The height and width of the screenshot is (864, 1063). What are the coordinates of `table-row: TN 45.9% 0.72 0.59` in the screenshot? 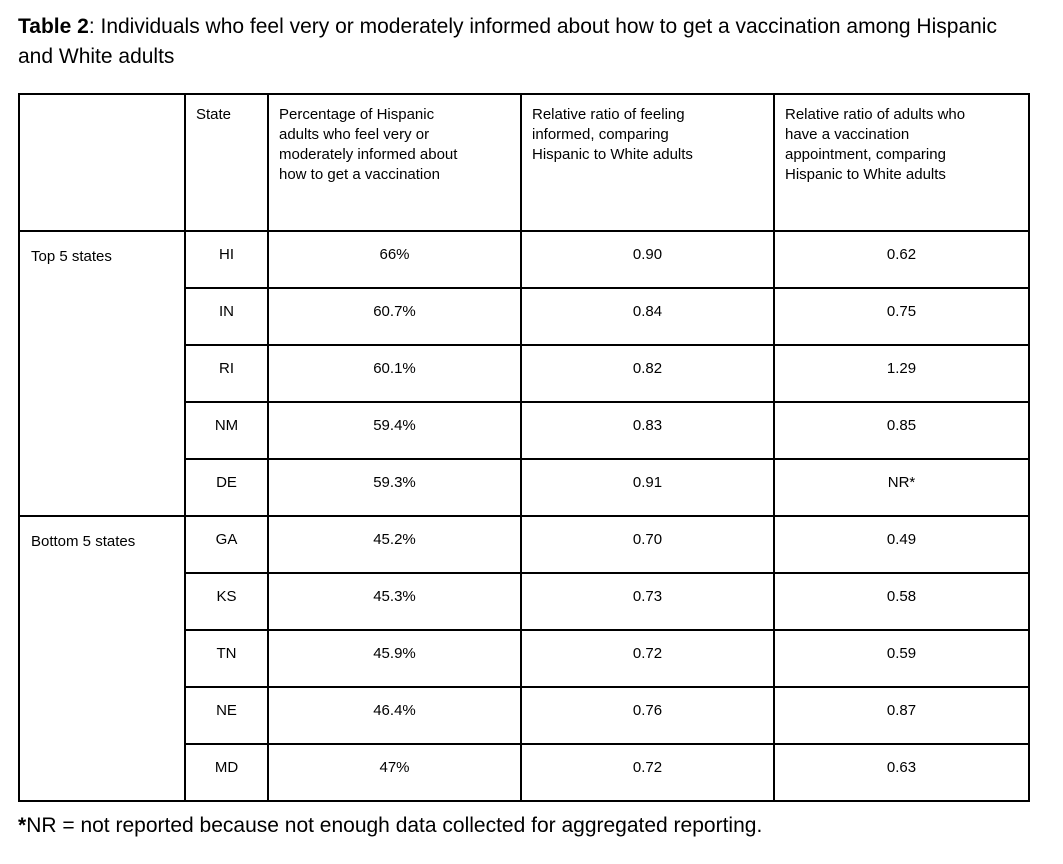 It's located at (524, 658).